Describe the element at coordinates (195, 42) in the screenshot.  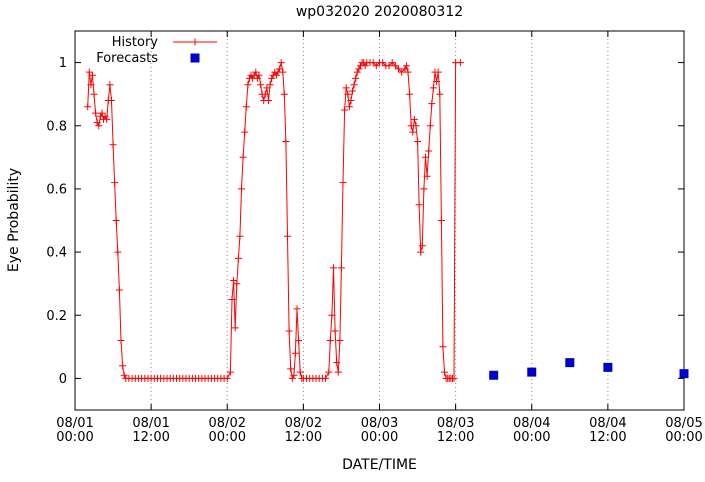
I see `history-line-sample-icon` at that location.